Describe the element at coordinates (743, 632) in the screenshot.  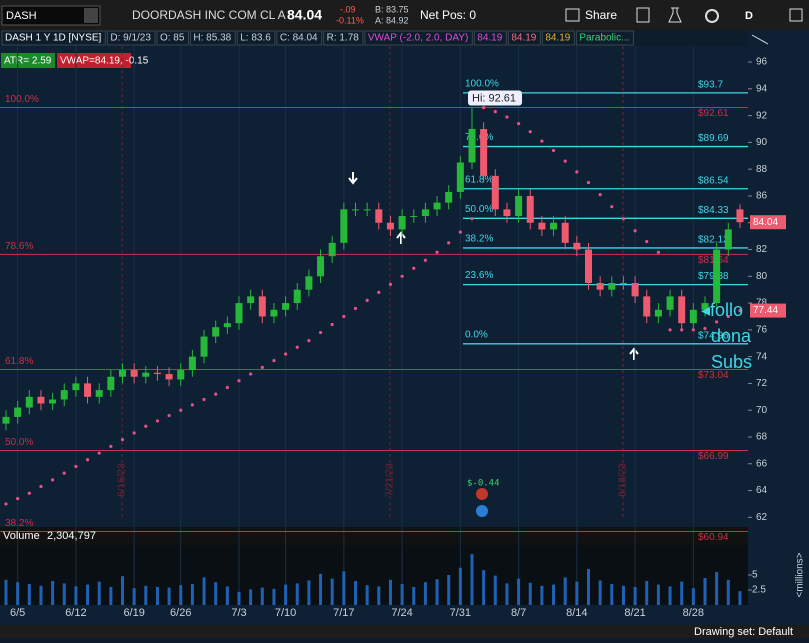
I see `drawing-set: Drawing set: Default` at that location.